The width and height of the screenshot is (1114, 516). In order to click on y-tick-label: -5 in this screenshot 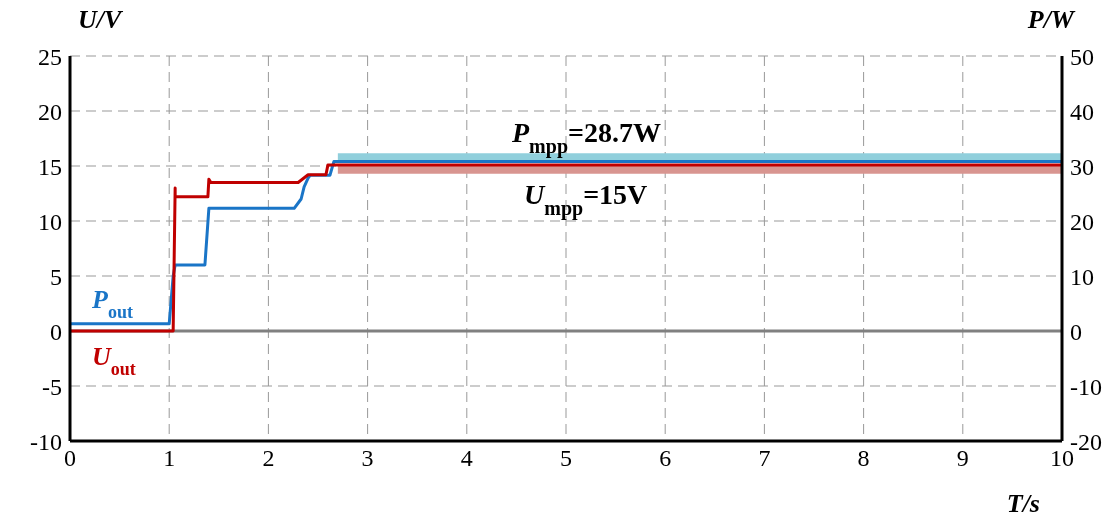, I will do `click(52, 386)`.